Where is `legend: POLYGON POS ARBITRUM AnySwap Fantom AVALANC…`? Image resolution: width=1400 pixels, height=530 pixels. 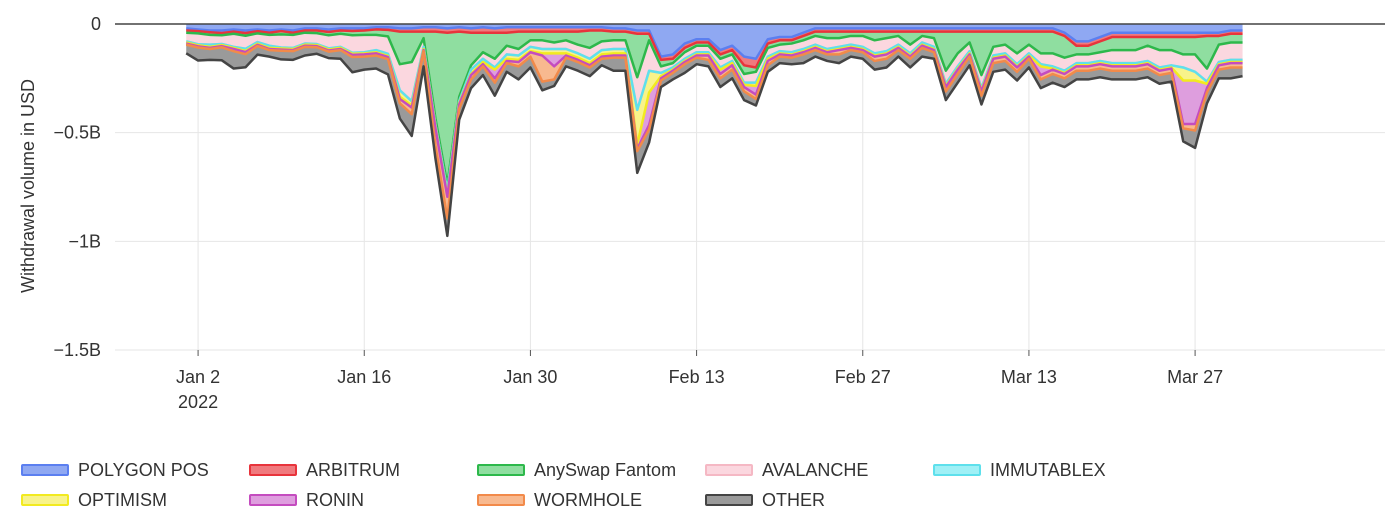 legend: POLYGON POS ARBITRUM AnySwap Fantom AVALANC… is located at coordinates (563, 485).